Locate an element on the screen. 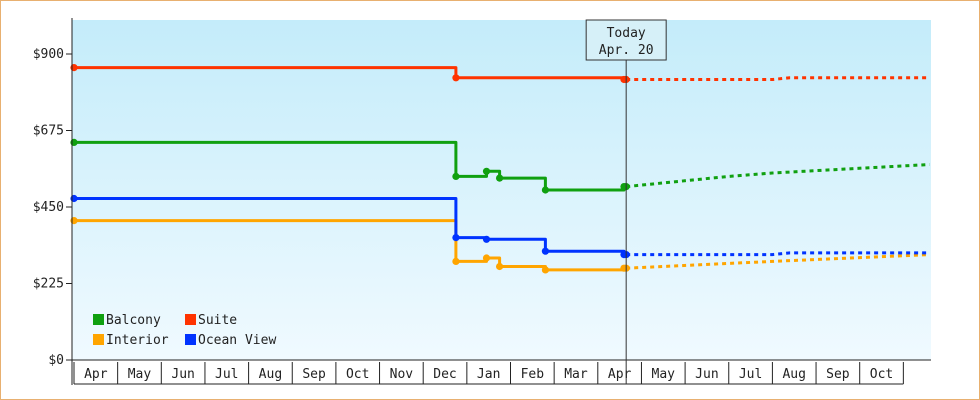 The width and height of the screenshot is (980, 400). today-date: Apr. 20 is located at coordinates (626, 50).